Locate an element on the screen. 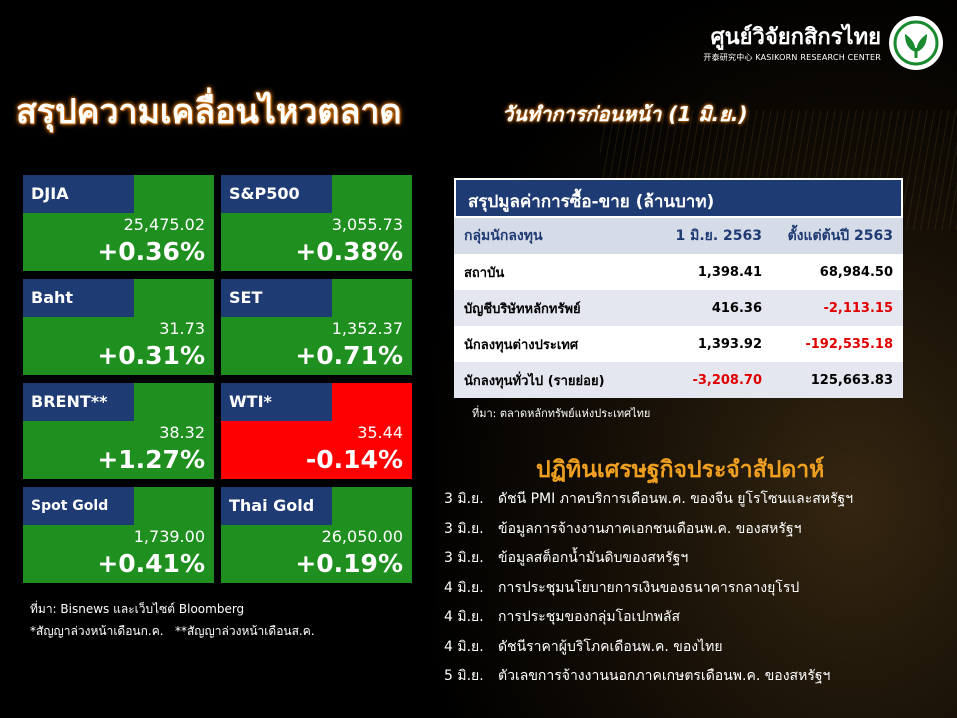 Image resolution: width=957 pixels, height=718 pixels. tile-change: +0.38% is located at coordinates (349, 251).